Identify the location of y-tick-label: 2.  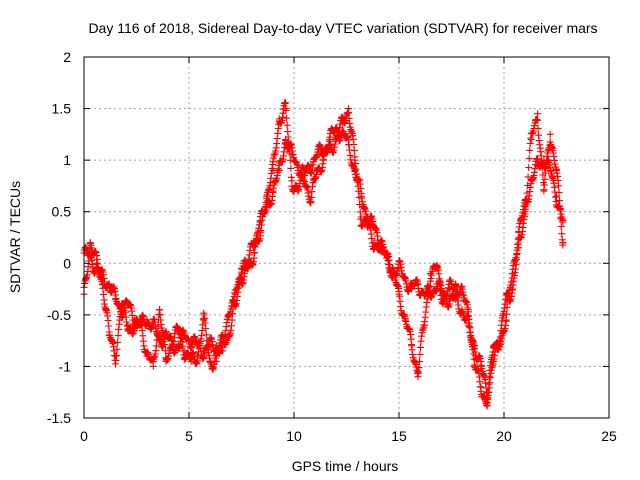
(67, 57).